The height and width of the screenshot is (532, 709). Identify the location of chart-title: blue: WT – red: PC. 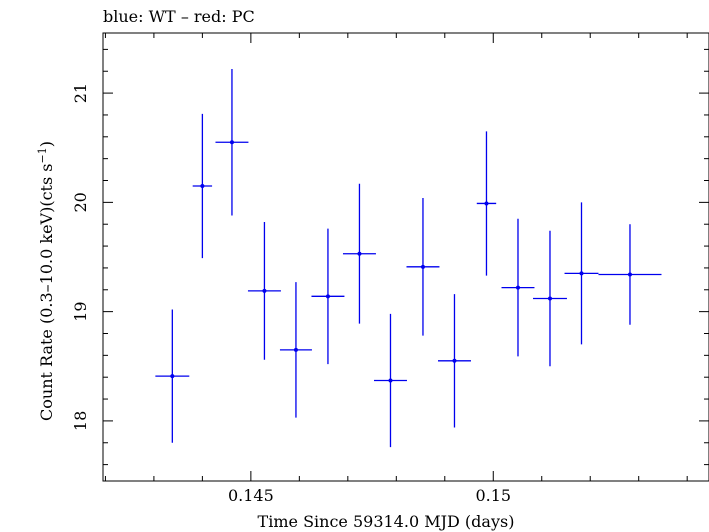
(179, 16).